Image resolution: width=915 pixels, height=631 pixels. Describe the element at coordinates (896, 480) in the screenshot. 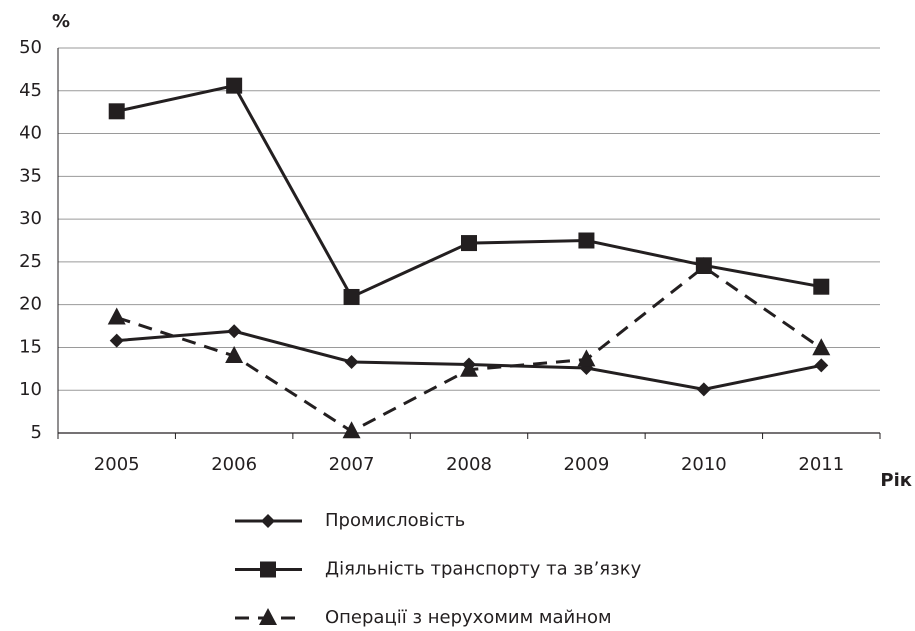

I see `x-axis-label: Рік` at that location.